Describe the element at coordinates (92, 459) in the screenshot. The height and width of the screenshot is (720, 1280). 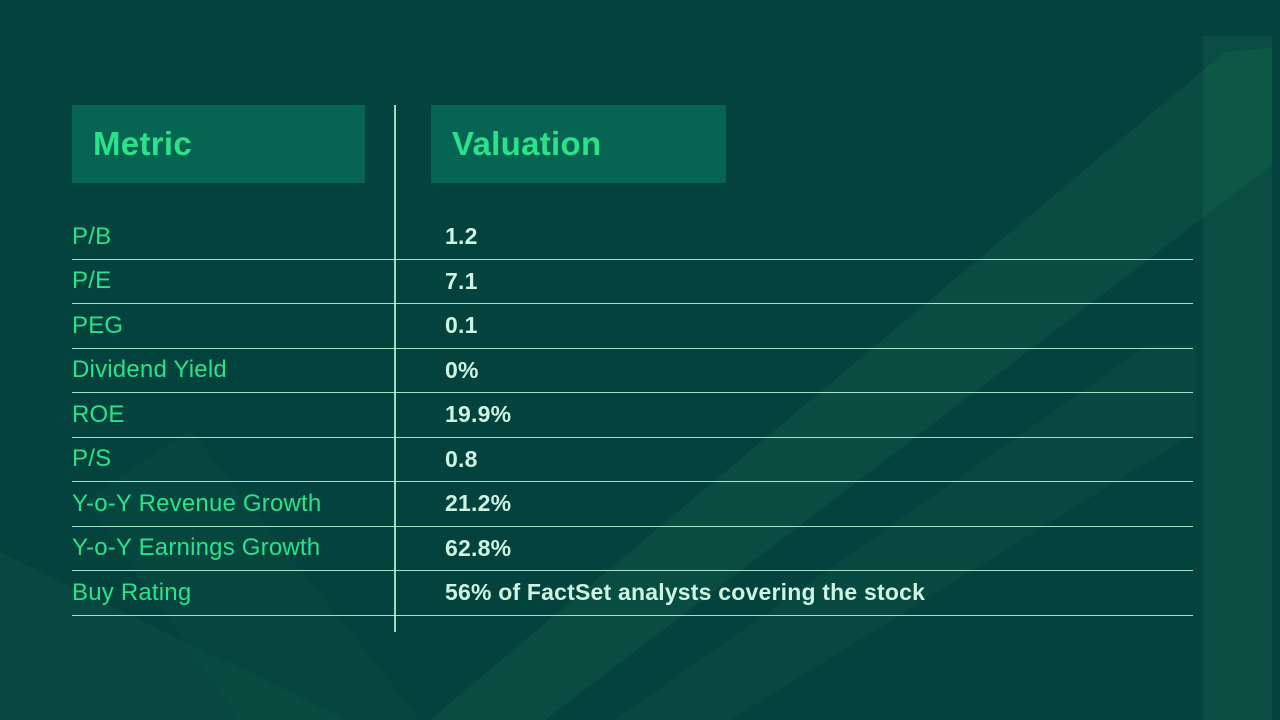
I see `metric-label: P/S` at that location.